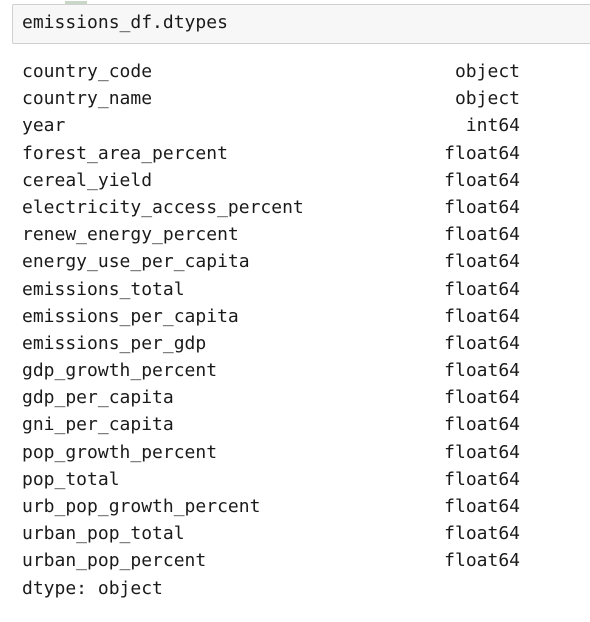 The image size is (590, 622). What do you see at coordinates (92, 588) in the screenshot?
I see `dtype-footer: dtype: object` at bounding box center [92, 588].